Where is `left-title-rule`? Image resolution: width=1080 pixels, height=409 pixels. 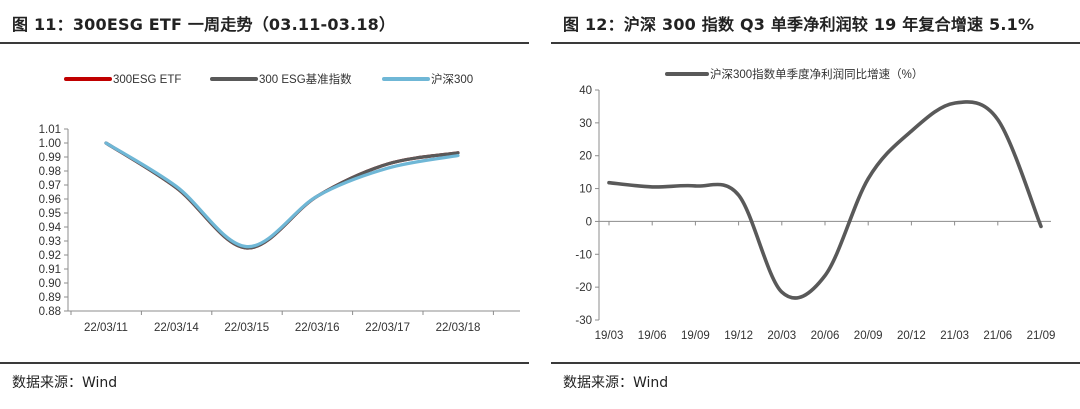 left-title-rule is located at coordinates (264, 43).